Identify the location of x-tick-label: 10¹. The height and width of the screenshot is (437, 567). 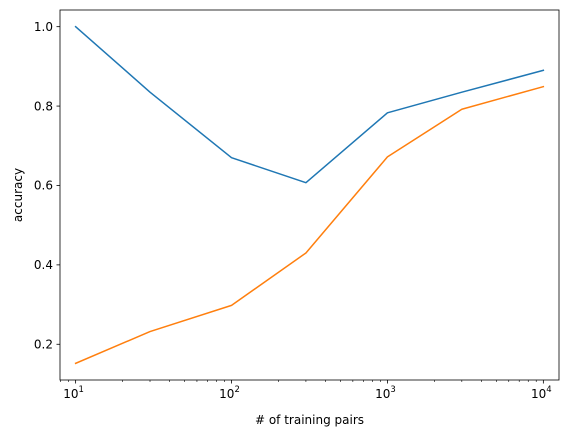
(73, 393).